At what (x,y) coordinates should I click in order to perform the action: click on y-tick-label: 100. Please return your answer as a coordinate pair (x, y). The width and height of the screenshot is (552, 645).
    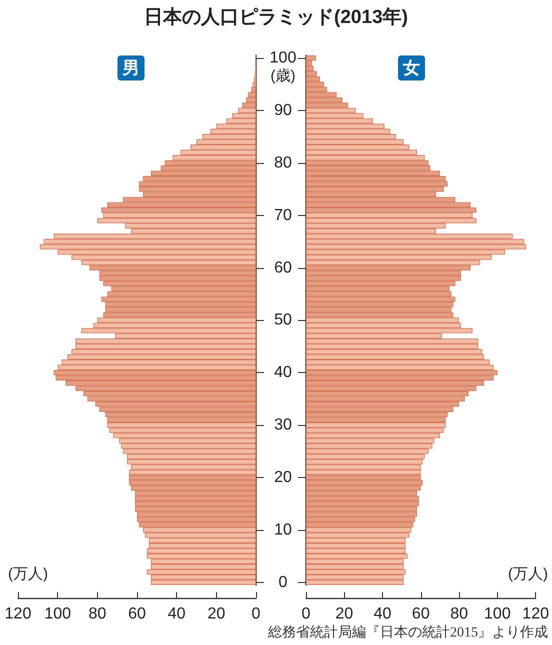
    Looking at the image, I should click on (283, 58).